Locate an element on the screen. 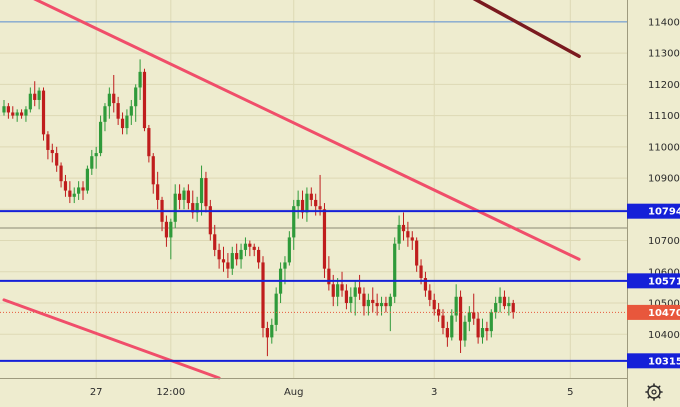  time-axis: 27 12:00 Aug 3 5 is located at coordinates (332, 392).